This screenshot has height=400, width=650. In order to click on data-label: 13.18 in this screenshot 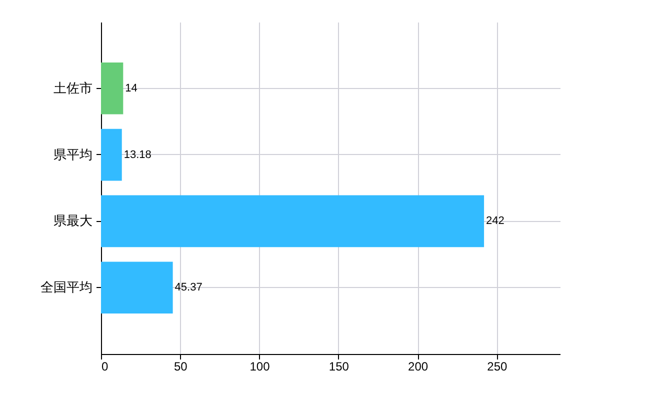, I will do `click(138, 154)`.